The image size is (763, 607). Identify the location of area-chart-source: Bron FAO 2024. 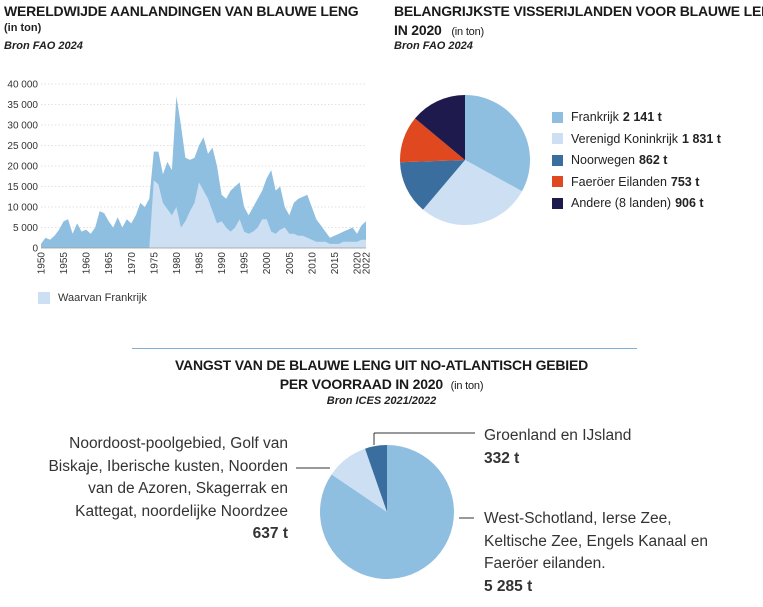
(43, 46).